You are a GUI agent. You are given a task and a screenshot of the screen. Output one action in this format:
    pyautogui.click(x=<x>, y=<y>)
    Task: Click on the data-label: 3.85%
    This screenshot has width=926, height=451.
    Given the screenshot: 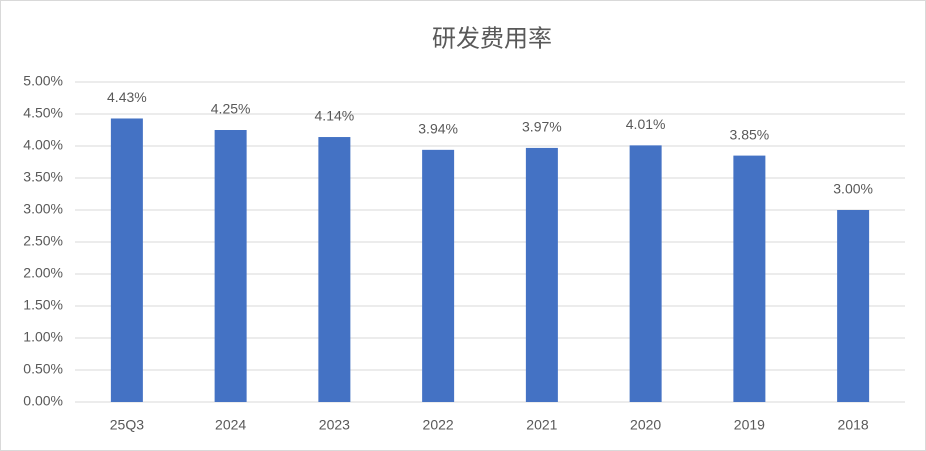 What is the action you would take?
    pyautogui.click(x=750, y=134)
    